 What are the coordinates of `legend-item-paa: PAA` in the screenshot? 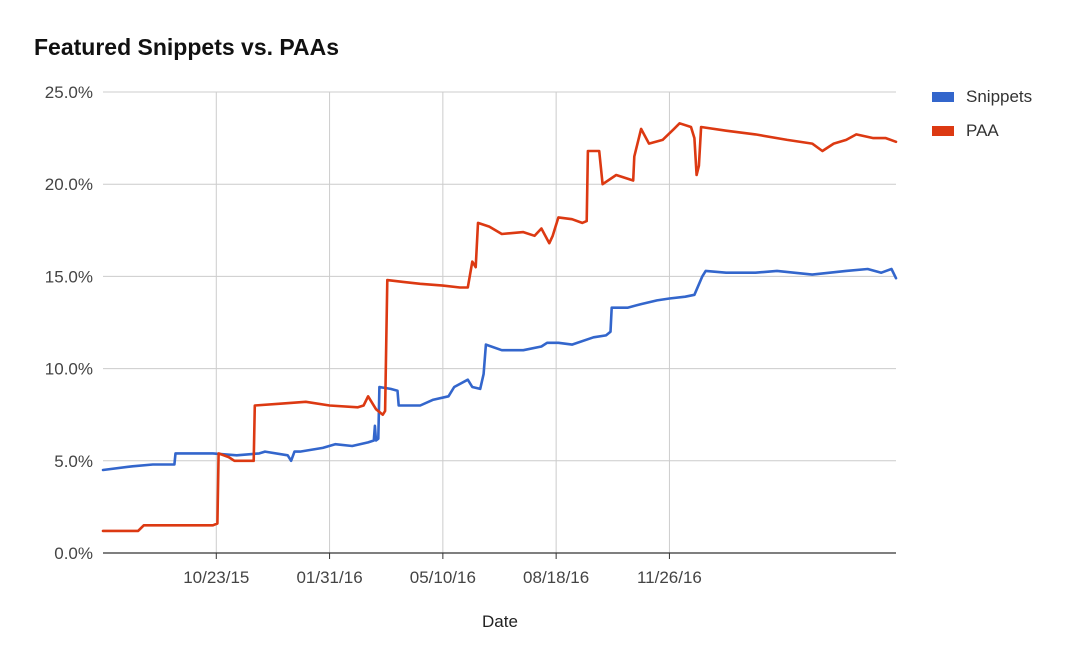 It's located at (982, 131).